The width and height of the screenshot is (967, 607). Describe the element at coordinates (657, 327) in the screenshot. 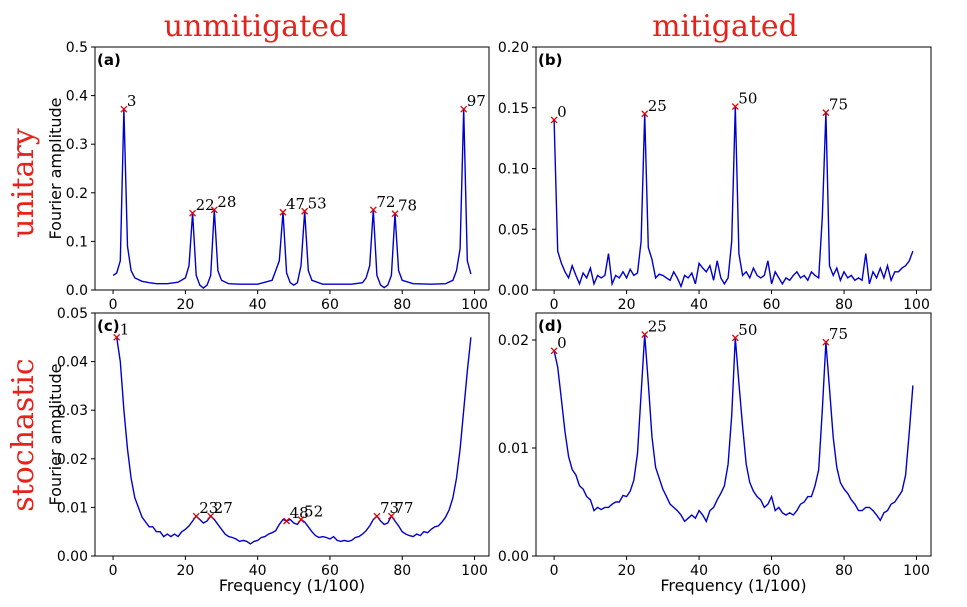

I see `panel-d-peak-label: 25` at that location.